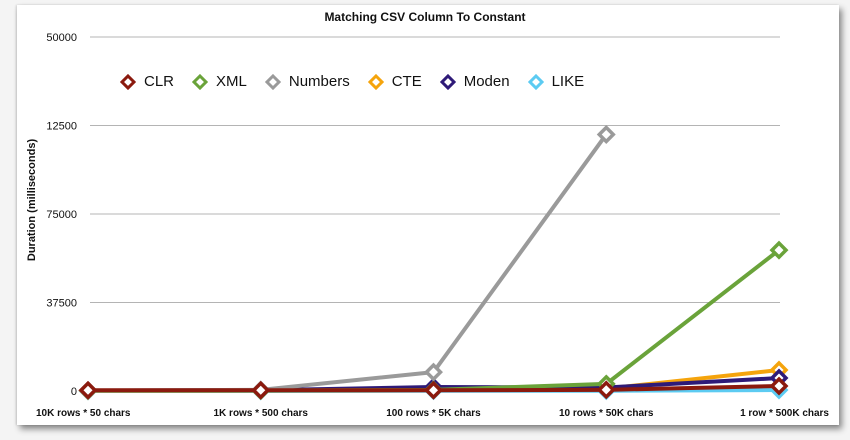 This screenshot has height=440, width=850. Describe the element at coordinates (784, 413) in the screenshot. I see `x-tick-label: 1 row * 500K chars` at that location.